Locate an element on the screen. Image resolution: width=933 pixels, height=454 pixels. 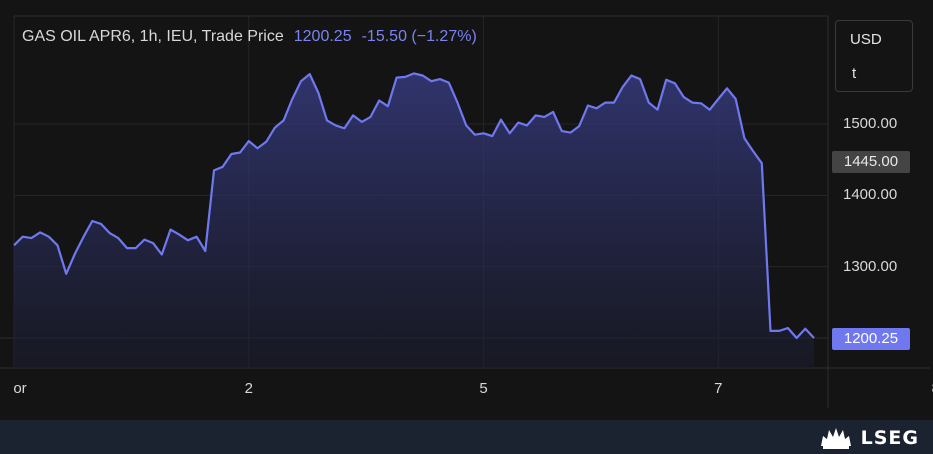
price-change-label: -15.50 (−1.27%) is located at coordinates (419, 36).